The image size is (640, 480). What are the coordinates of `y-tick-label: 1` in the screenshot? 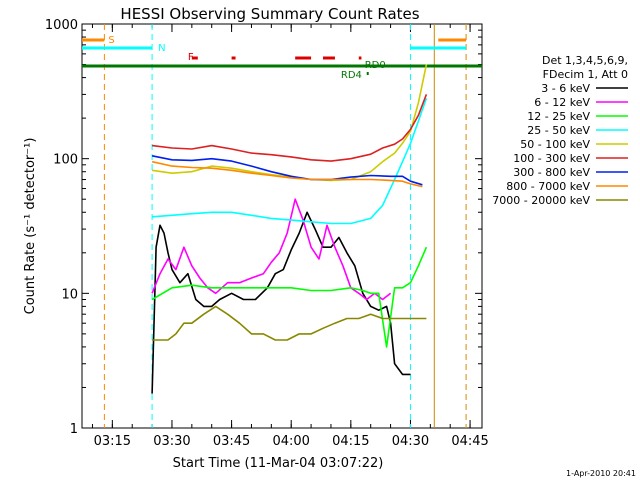 It's located at (74, 429).